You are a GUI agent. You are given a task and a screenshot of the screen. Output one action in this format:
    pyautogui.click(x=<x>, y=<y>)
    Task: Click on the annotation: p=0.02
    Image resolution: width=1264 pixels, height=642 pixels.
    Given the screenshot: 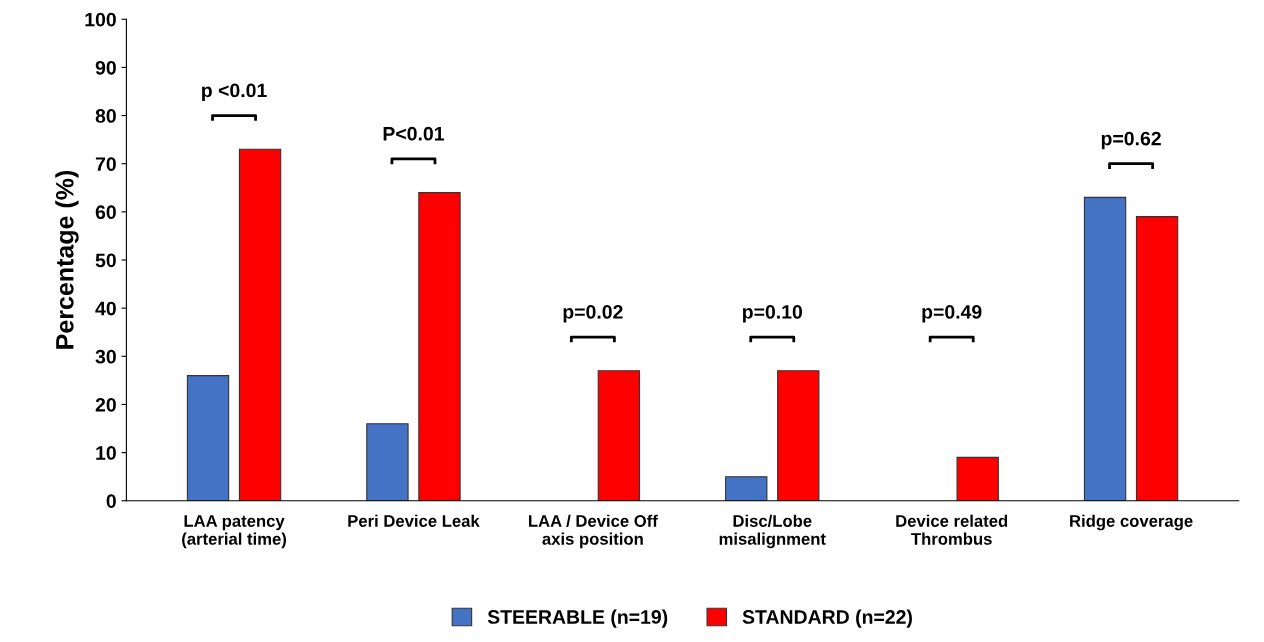 What is the action you would take?
    pyautogui.click(x=593, y=313)
    